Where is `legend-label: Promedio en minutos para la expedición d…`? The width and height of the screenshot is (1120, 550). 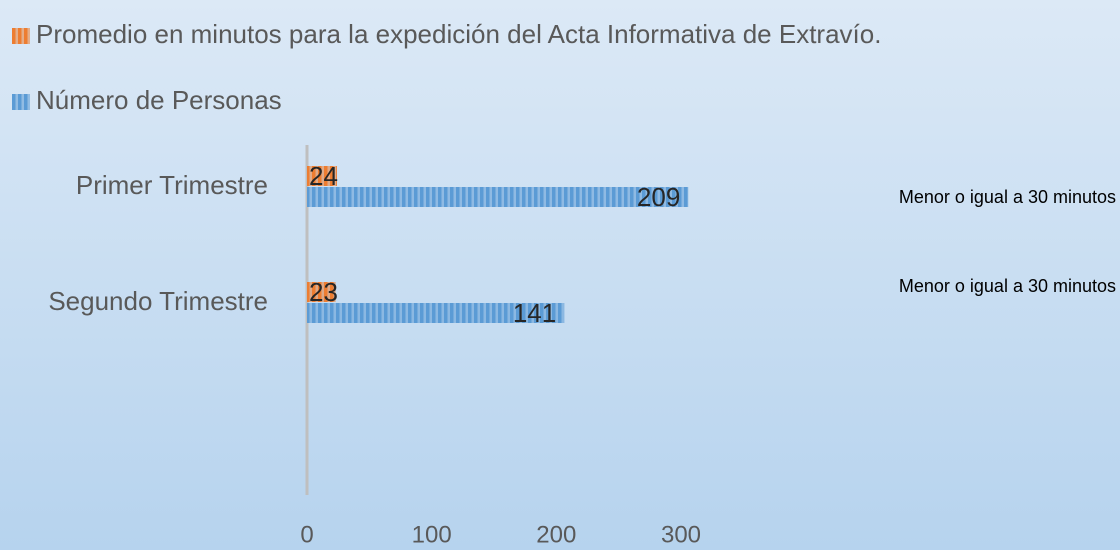 legend-label: Promedio en minutos para la expedición d… is located at coordinates (458, 34).